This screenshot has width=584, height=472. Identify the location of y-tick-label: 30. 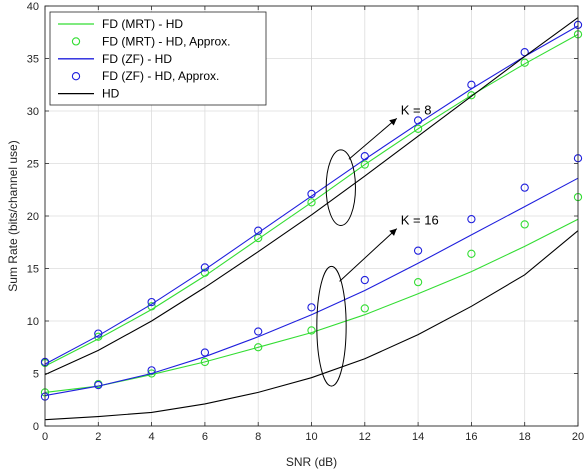
(33, 112).